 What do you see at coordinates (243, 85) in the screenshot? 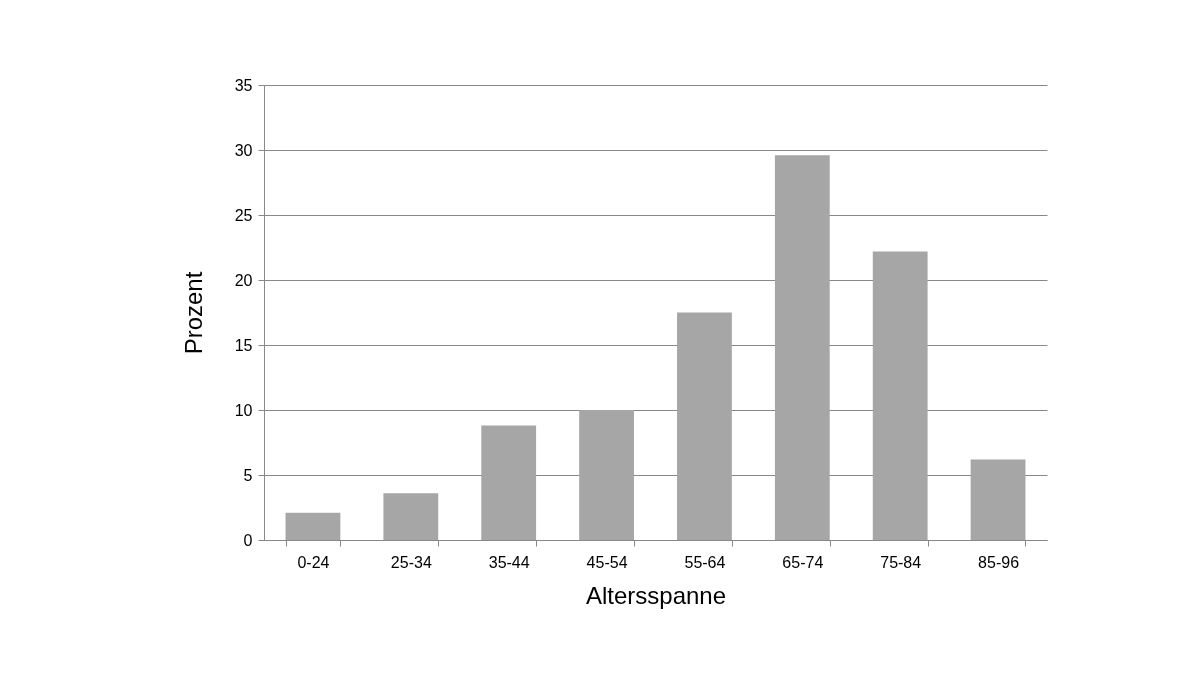
I see `y-tick-label: 35` at bounding box center [243, 85].